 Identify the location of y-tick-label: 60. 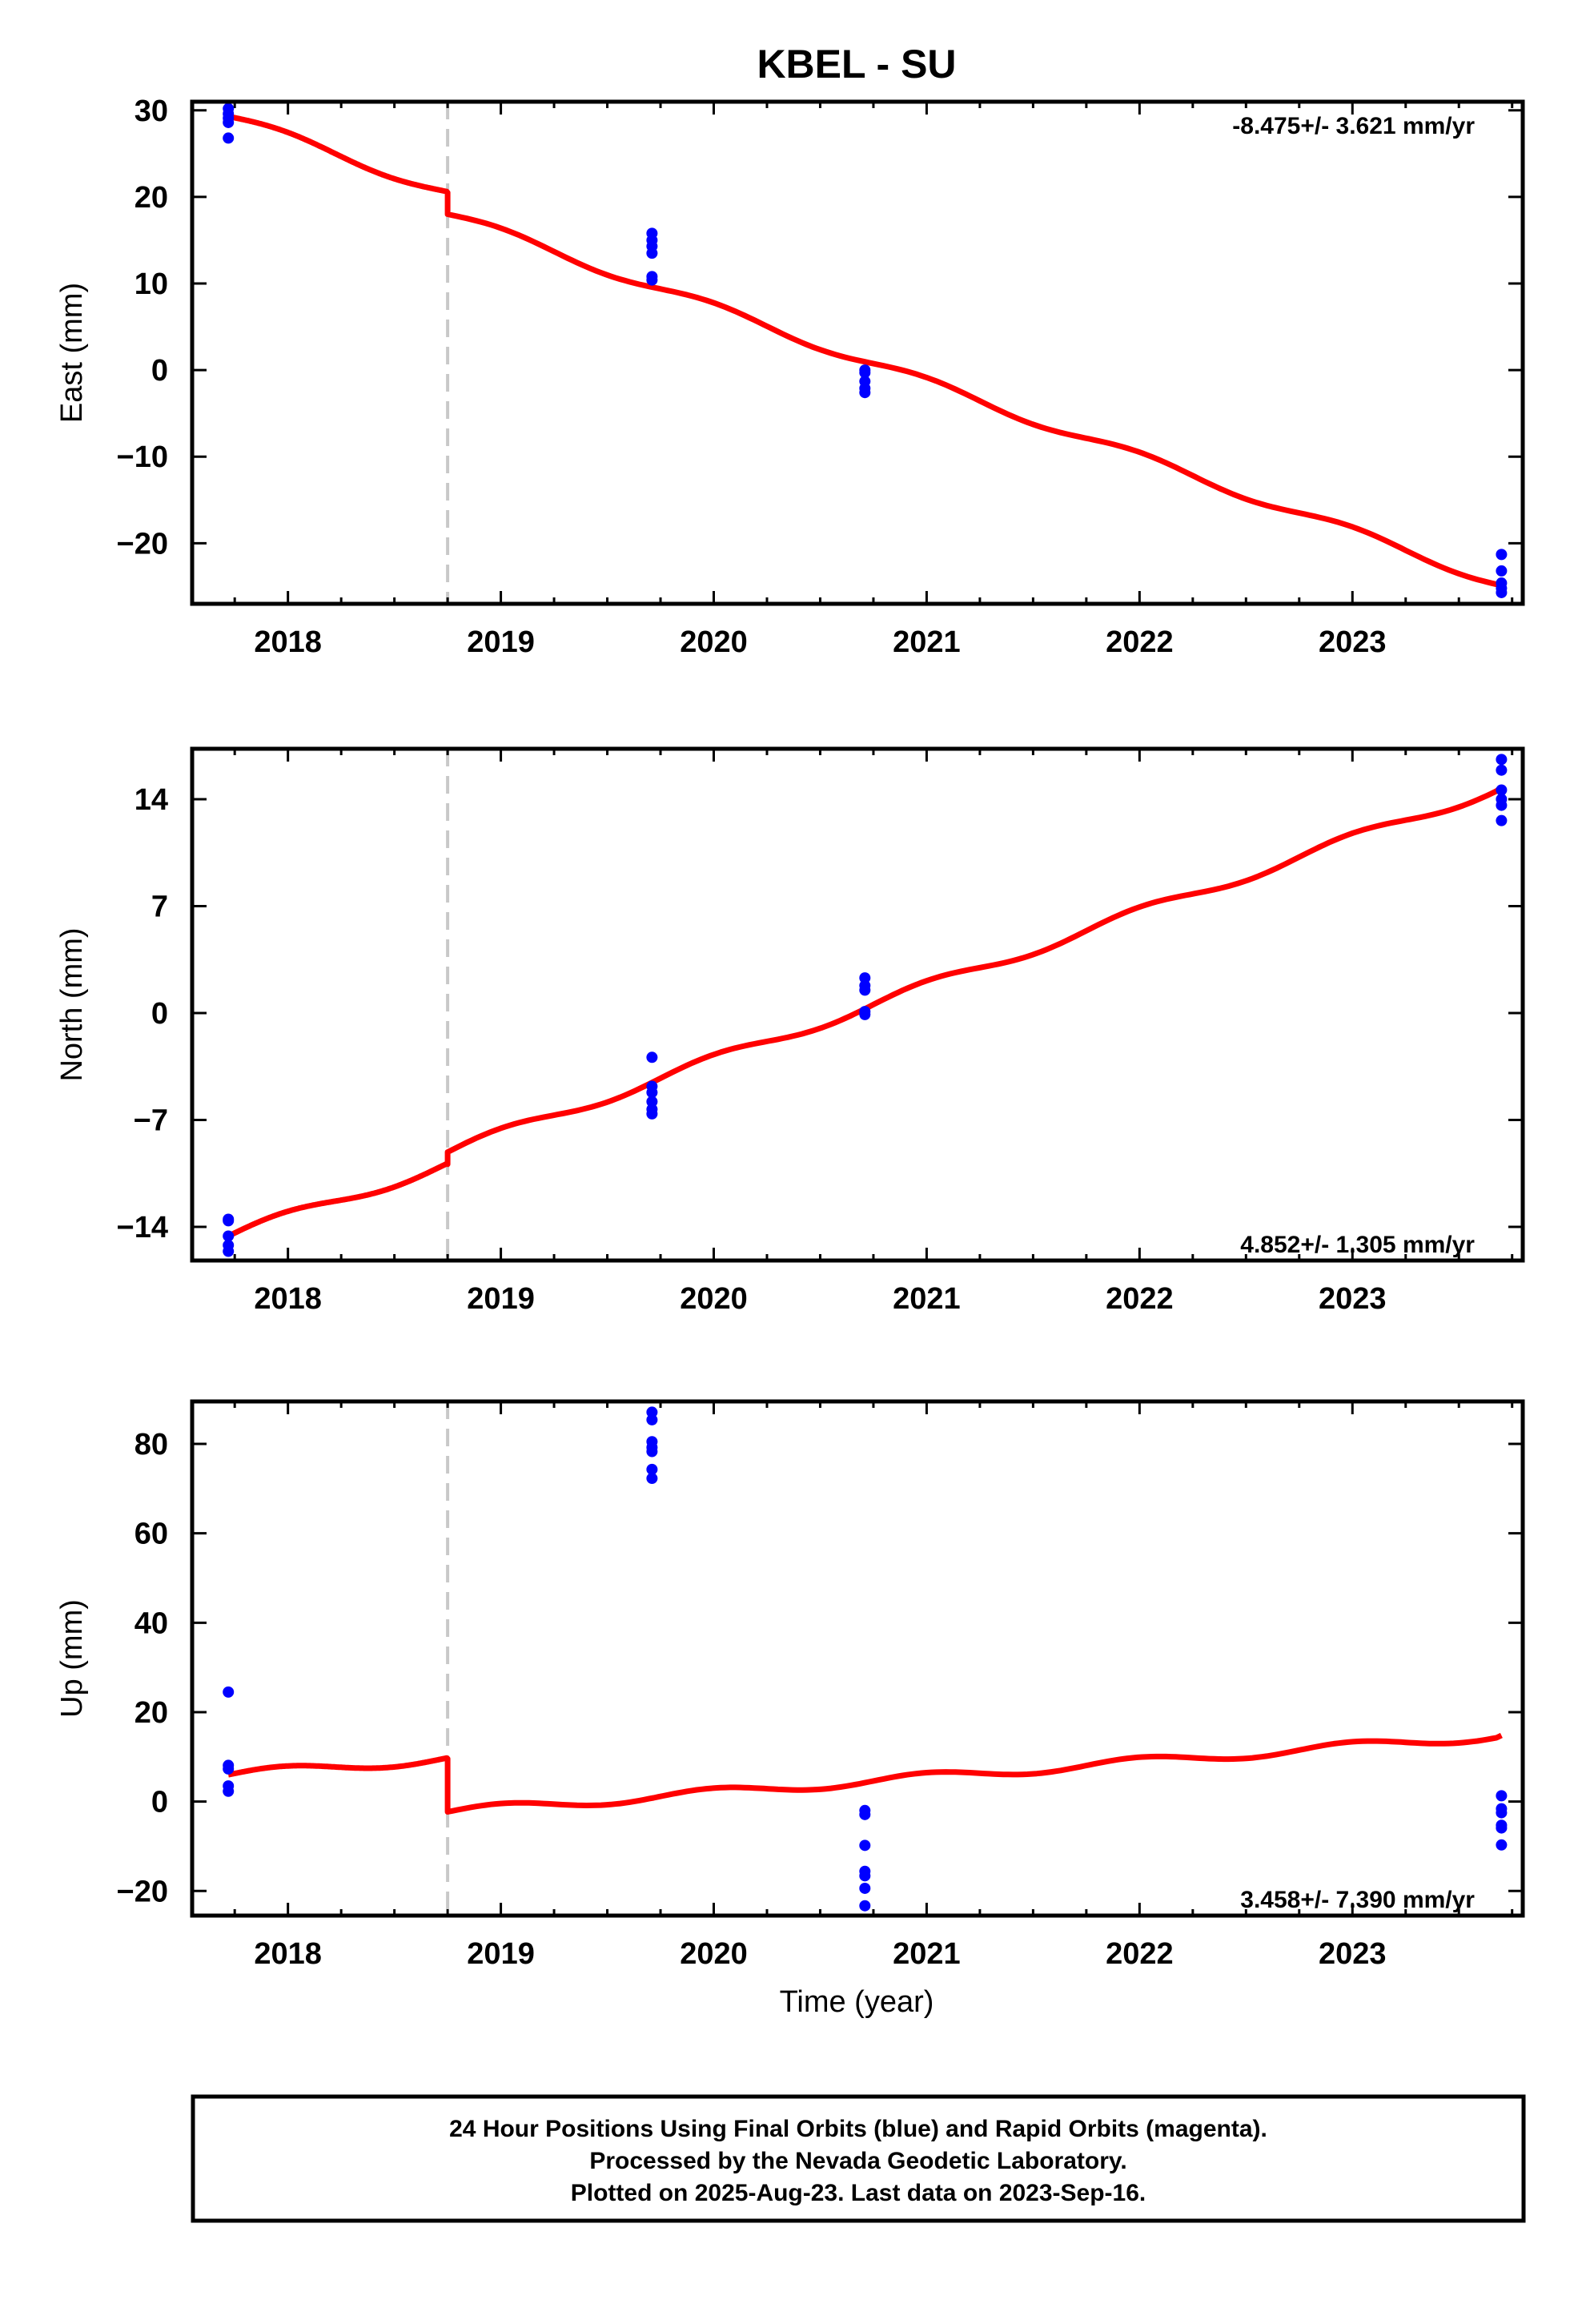
(151, 1534).